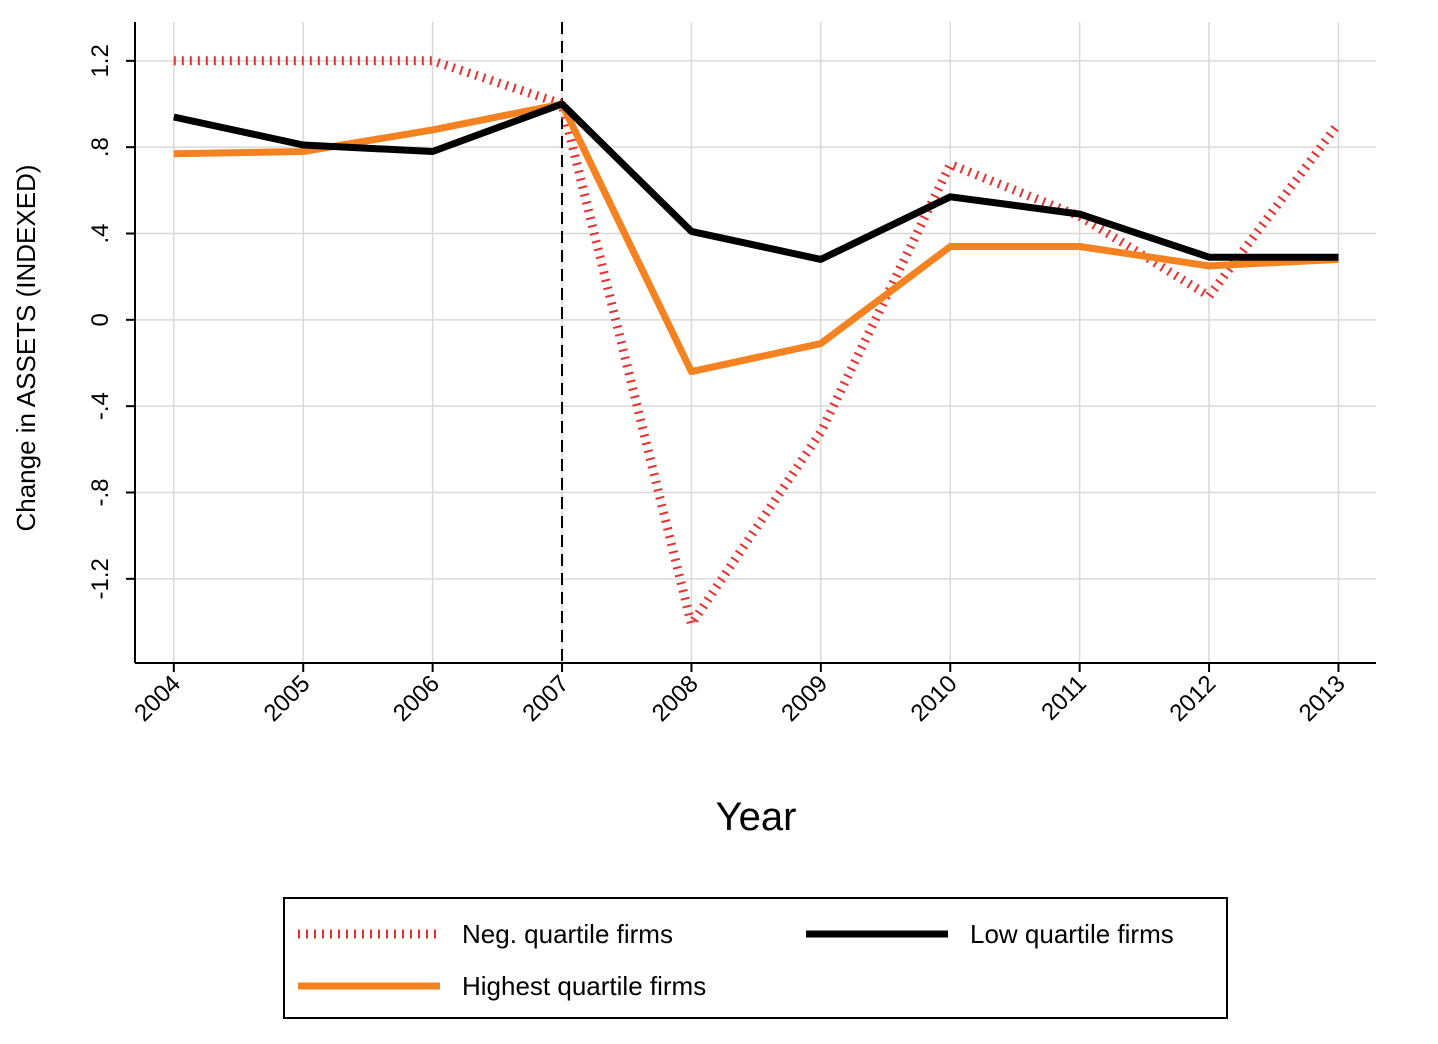  I want to click on y-tick-label: 1.2, so click(100, 60).